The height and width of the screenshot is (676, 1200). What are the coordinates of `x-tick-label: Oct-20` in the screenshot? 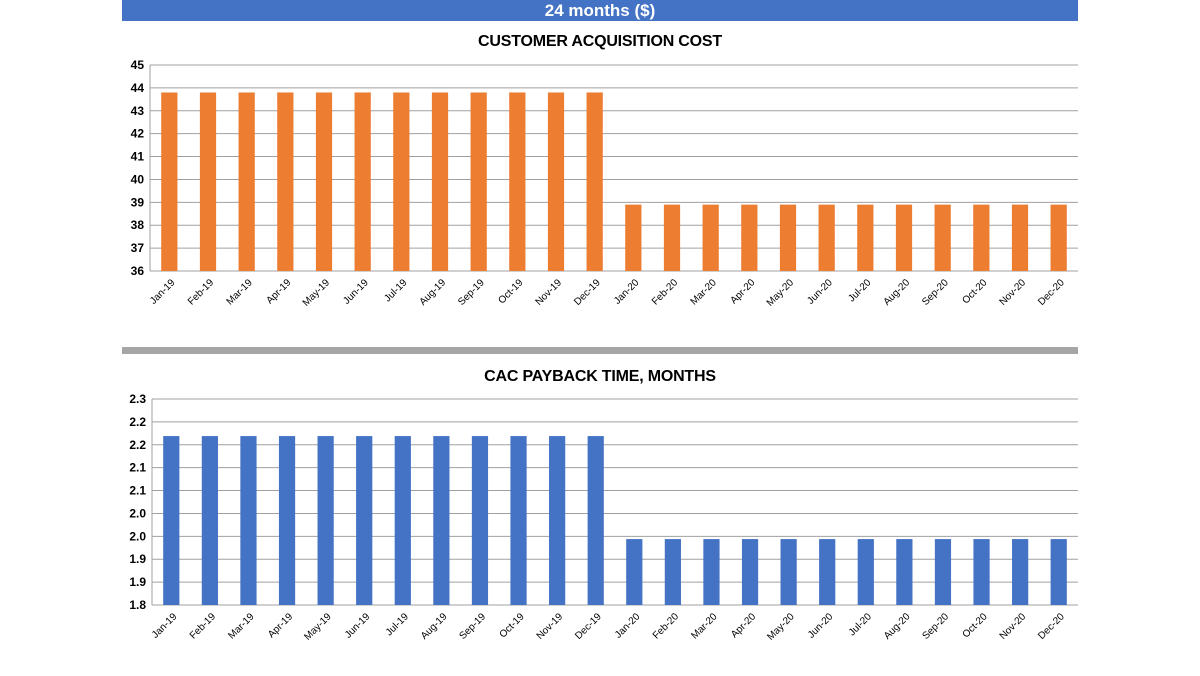 It's located at (975, 625).